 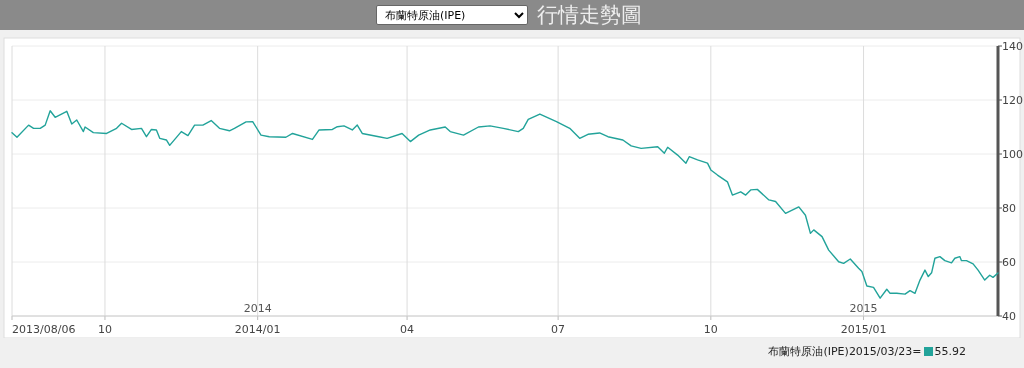 I want to click on y-tick-label: 140, so click(x=1012, y=46).